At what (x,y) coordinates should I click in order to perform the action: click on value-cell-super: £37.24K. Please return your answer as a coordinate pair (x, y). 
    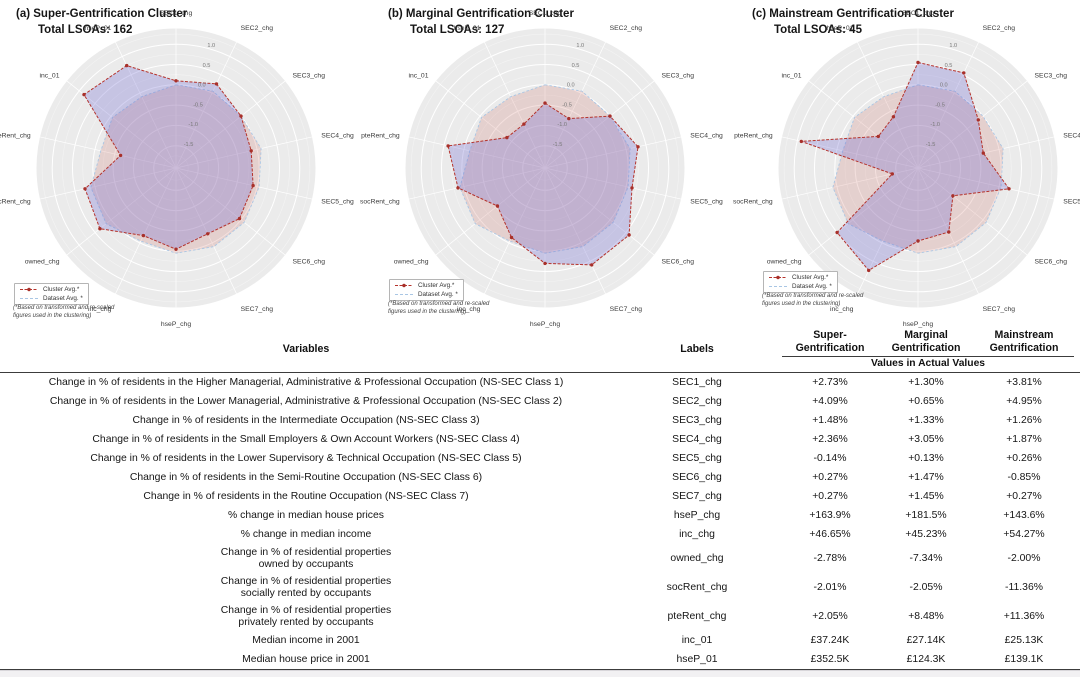
    Looking at the image, I should click on (830, 640).